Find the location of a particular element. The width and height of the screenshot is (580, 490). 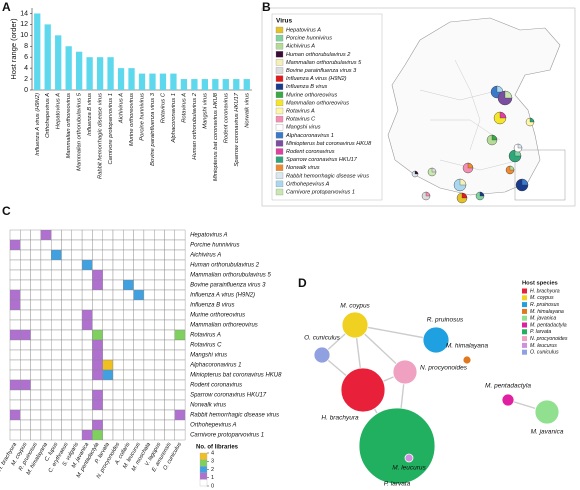

x-tick-label: Murine orthoreovirus is located at coordinates (132, 119).